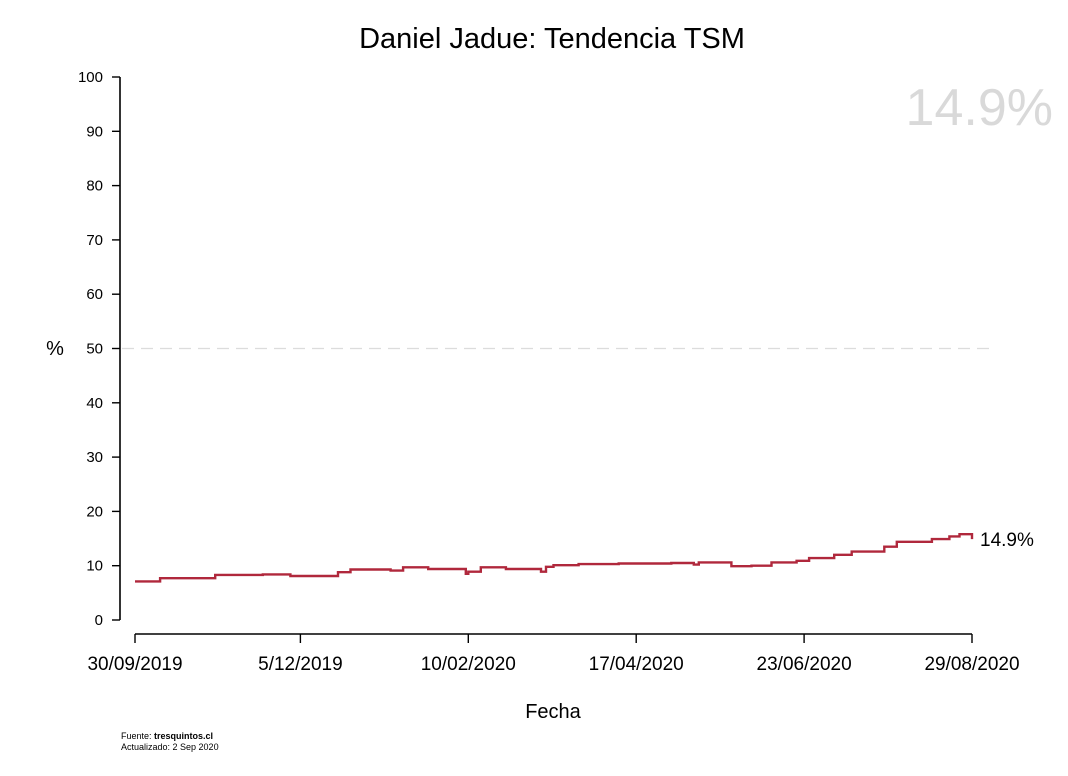  Describe the element at coordinates (94, 566) in the screenshot. I see `y-tick-label: 10` at that location.